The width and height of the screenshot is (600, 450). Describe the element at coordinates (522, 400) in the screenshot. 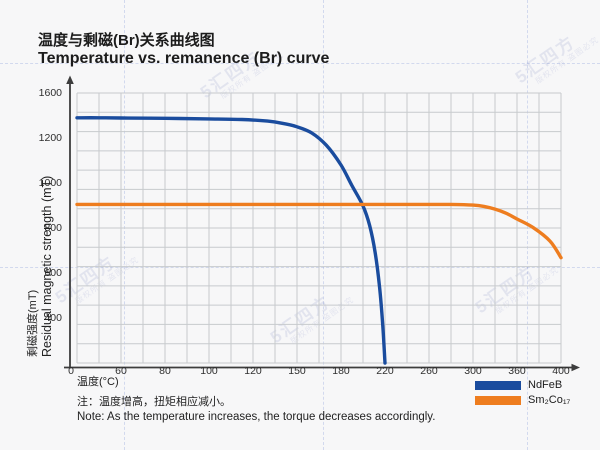

I see `legend-item-sm2co17: Sm₂Co₁₇` at that location.